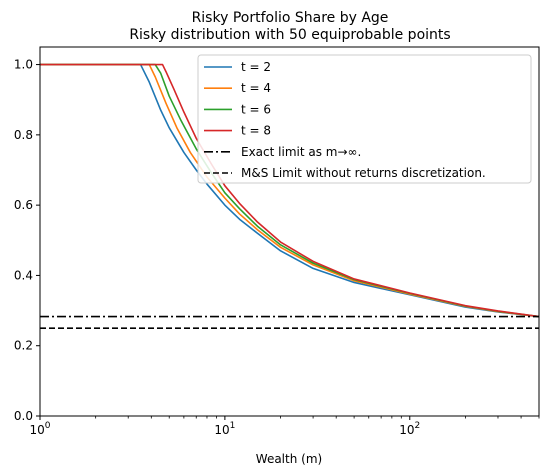  I want to click on y-tick-label-2: 0.4, so click(23, 275).